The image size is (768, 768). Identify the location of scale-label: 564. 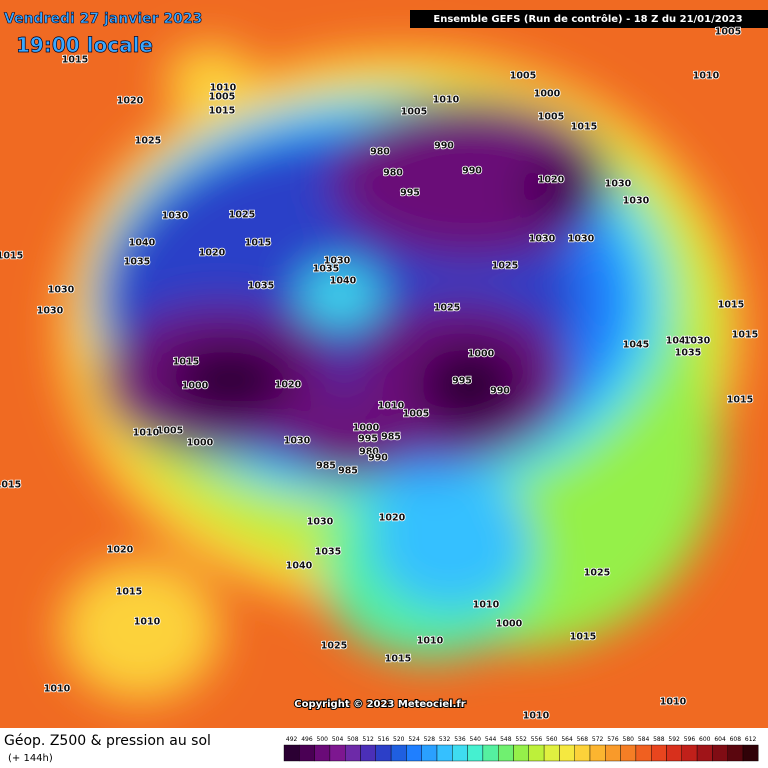
(567, 739).